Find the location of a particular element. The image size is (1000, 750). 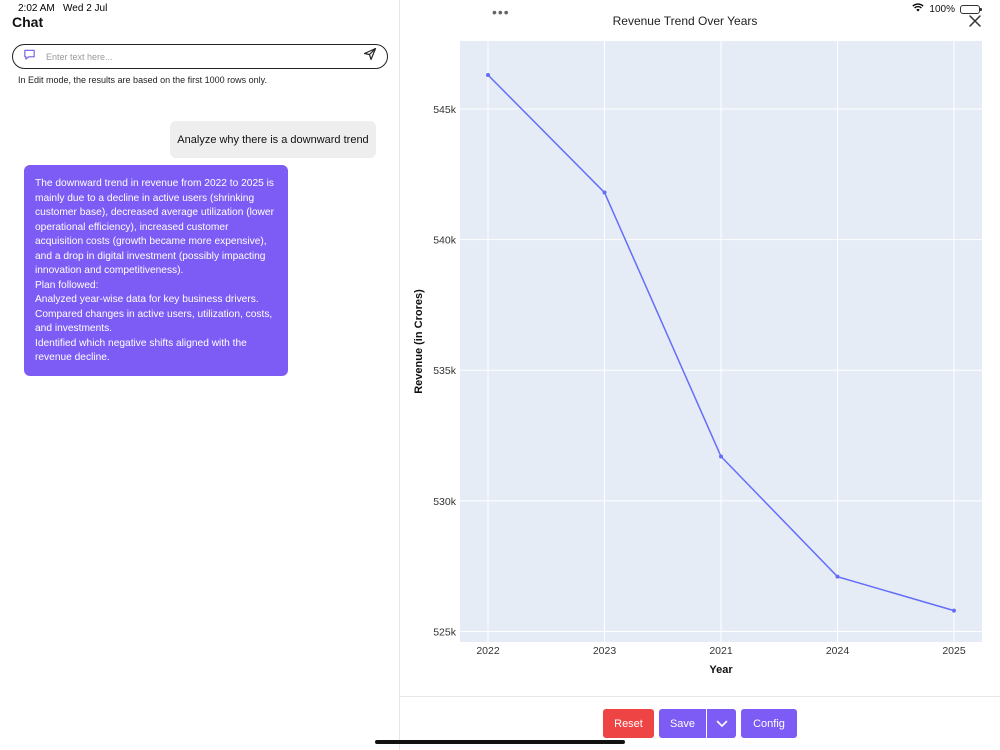

y-tick-label: 545k is located at coordinates (445, 110).